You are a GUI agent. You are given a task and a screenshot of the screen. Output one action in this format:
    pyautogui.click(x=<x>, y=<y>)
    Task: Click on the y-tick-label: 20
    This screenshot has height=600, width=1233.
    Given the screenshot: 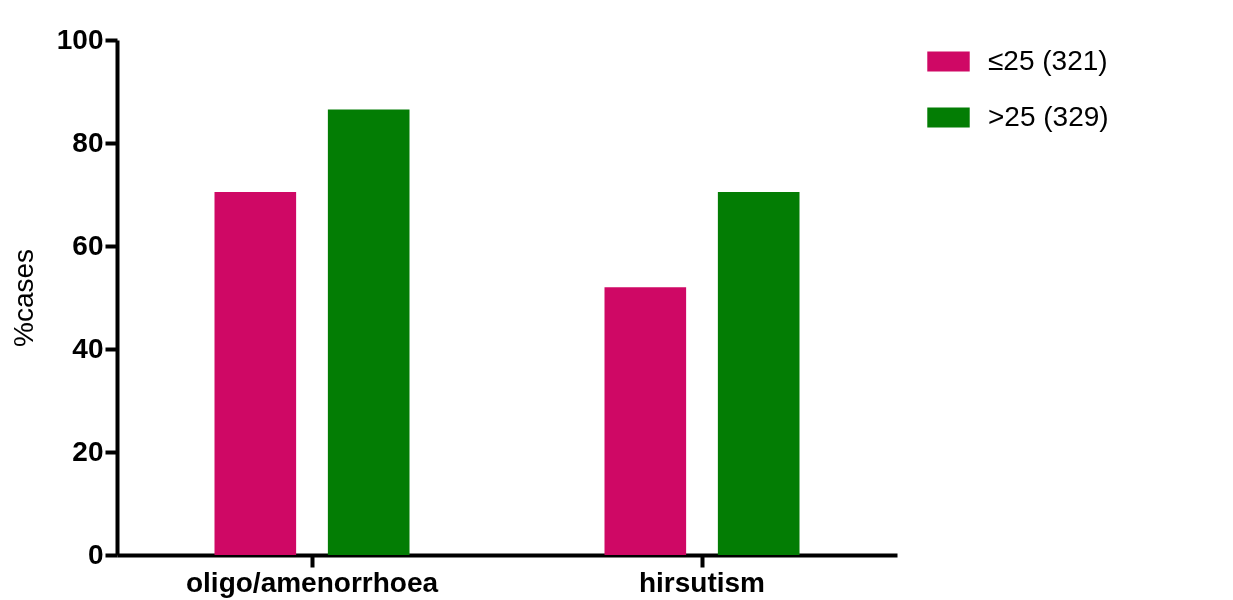 What is the action you would take?
    pyautogui.click(x=88, y=451)
    